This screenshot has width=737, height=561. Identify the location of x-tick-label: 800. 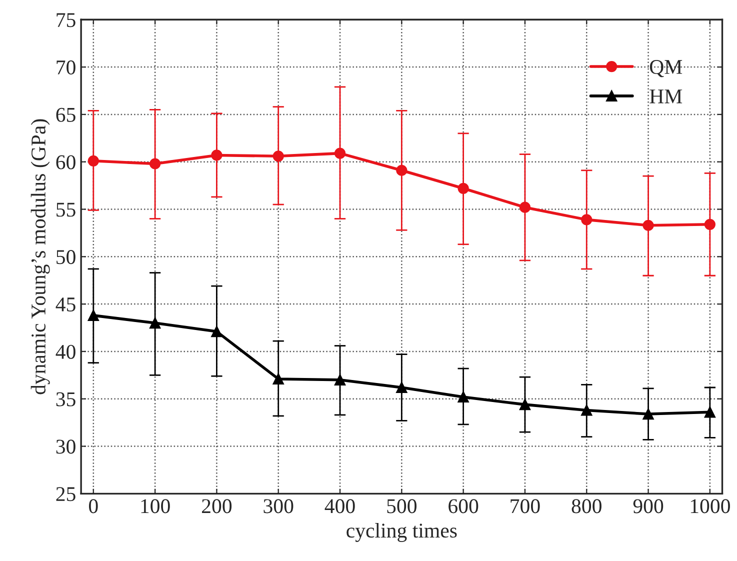
(587, 506).